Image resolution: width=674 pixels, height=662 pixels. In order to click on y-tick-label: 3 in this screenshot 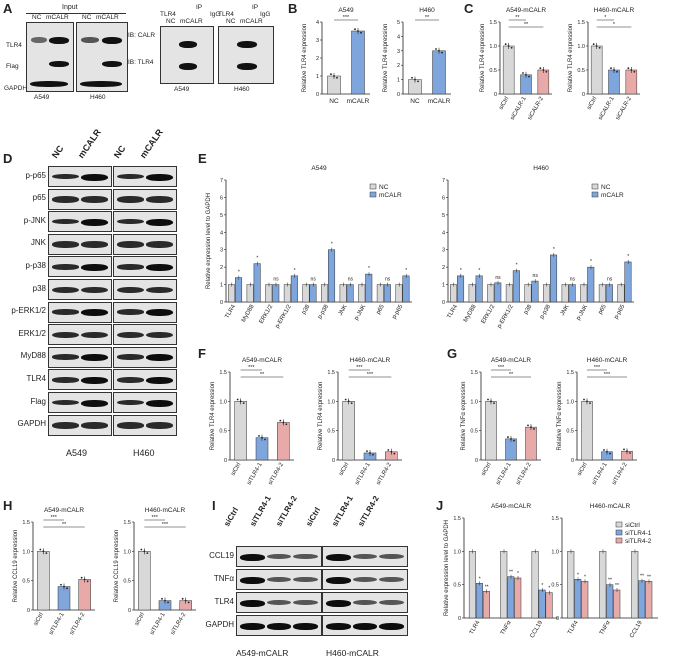, I will do `click(221, 251)`.